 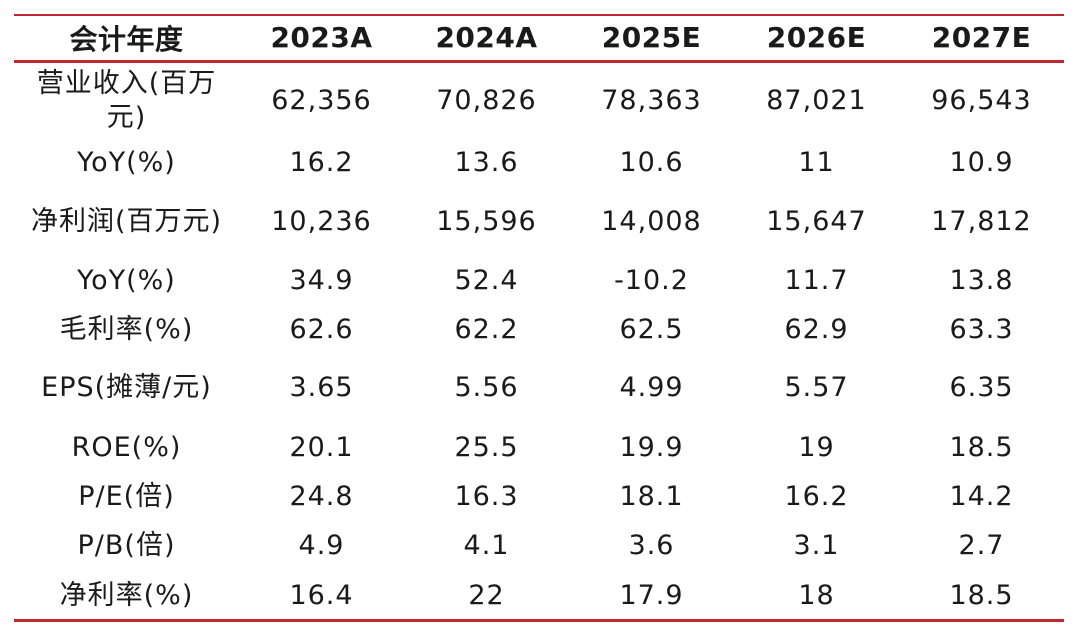 I want to click on table-cell: 10,236, so click(x=321, y=222).